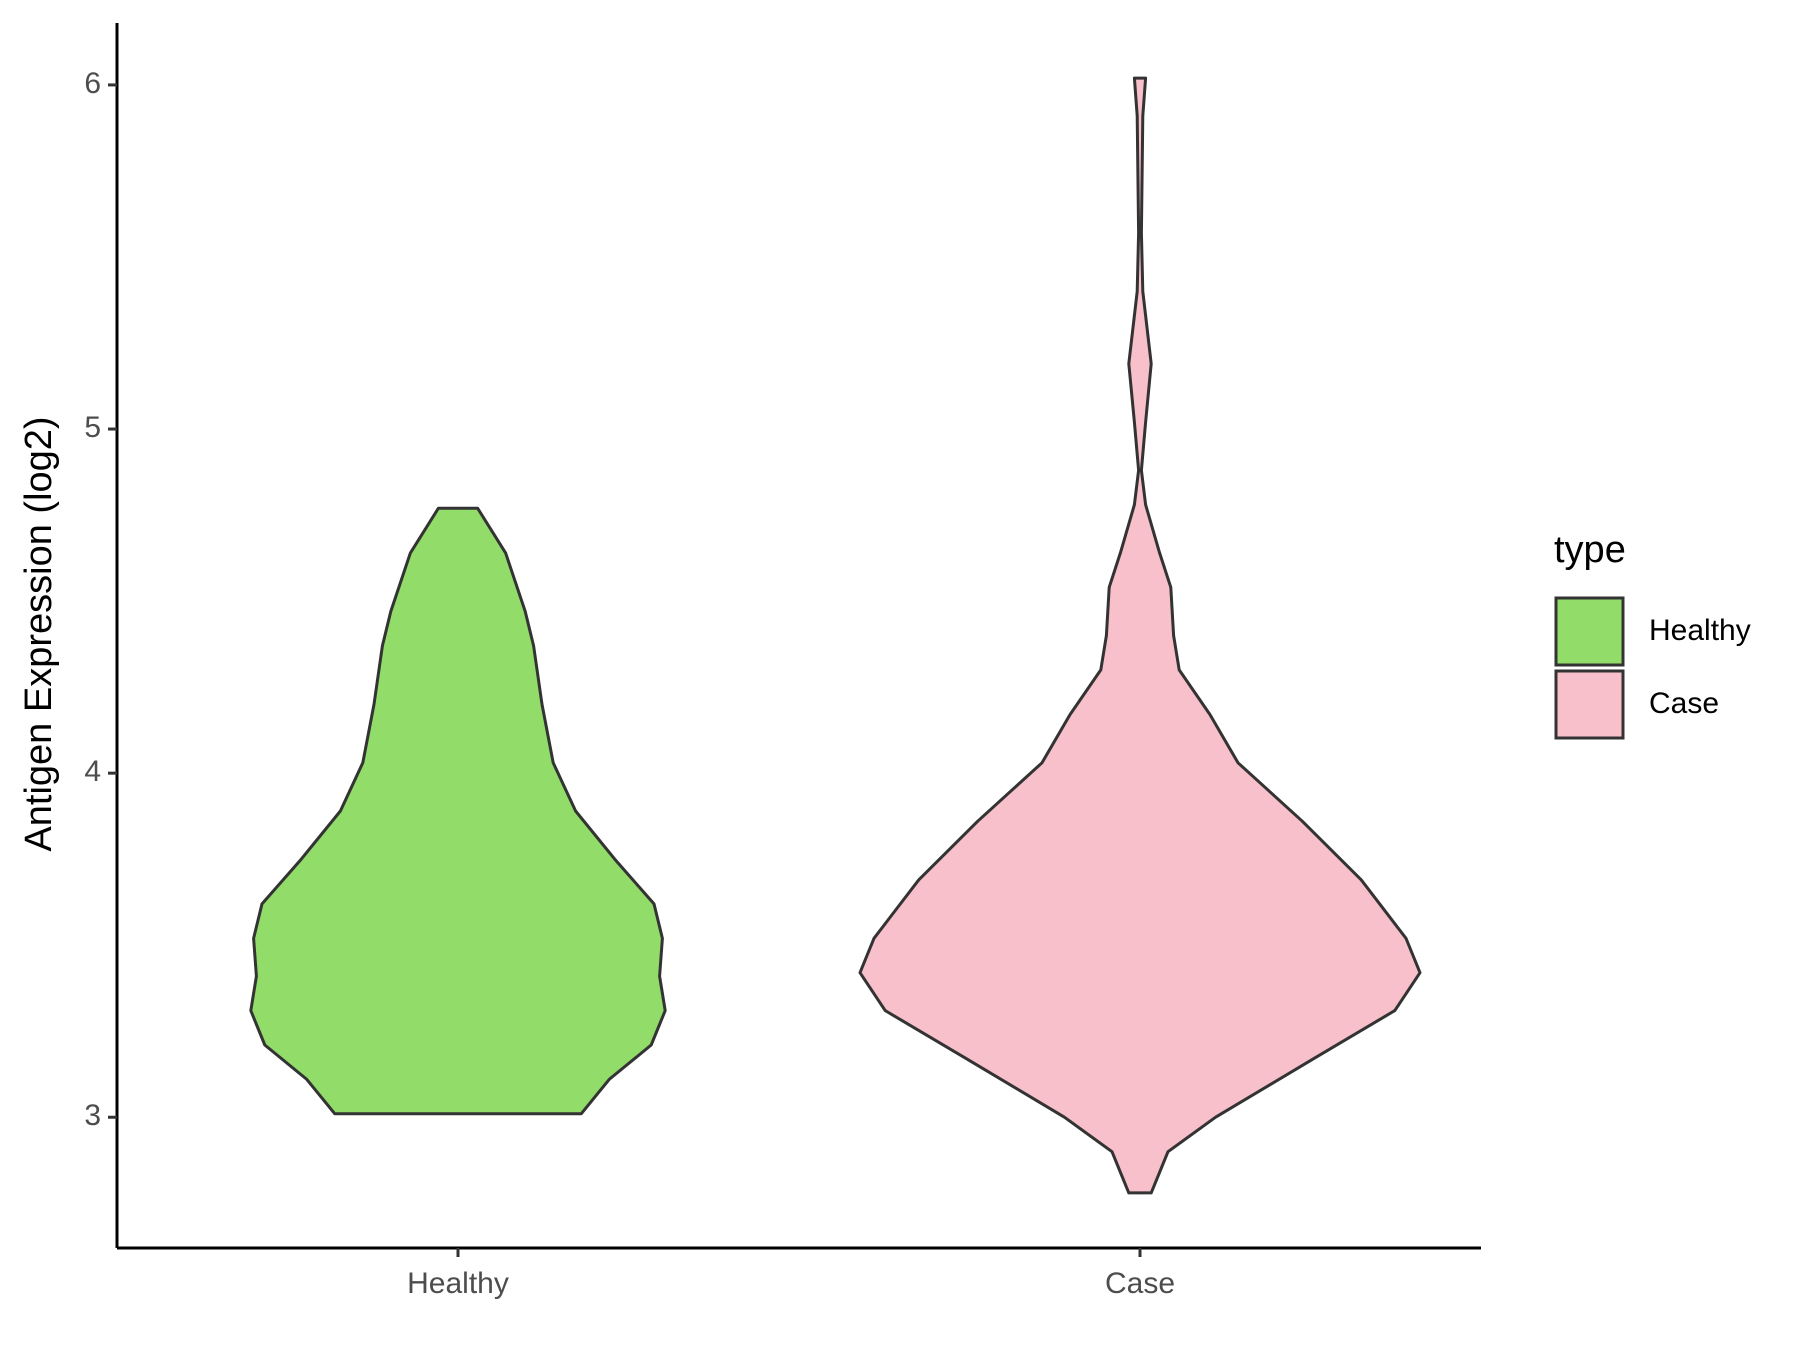 This screenshot has height=1355, width=1800. Describe the element at coordinates (1590, 550) in the screenshot. I see `legend-title: type` at that location.